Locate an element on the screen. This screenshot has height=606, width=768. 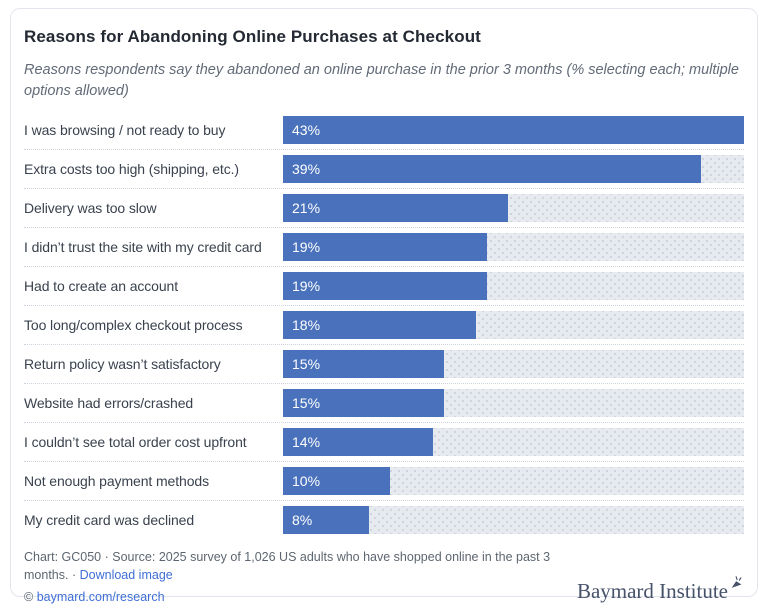
bar-label: Delivery was too slow is located at coordinates (153, 208).